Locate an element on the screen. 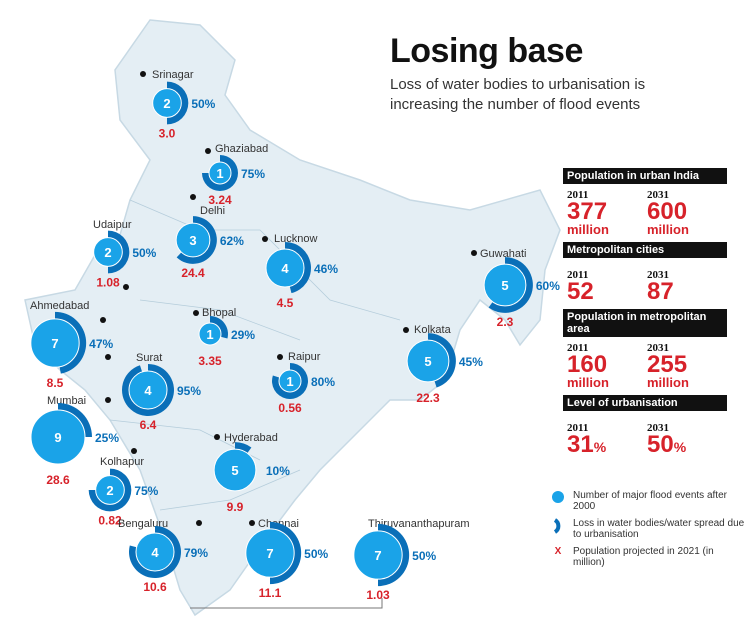 Image resolution: width=745 pixels, height=636 pixels. stat-number: 600 is located at coordinates (667, 211).